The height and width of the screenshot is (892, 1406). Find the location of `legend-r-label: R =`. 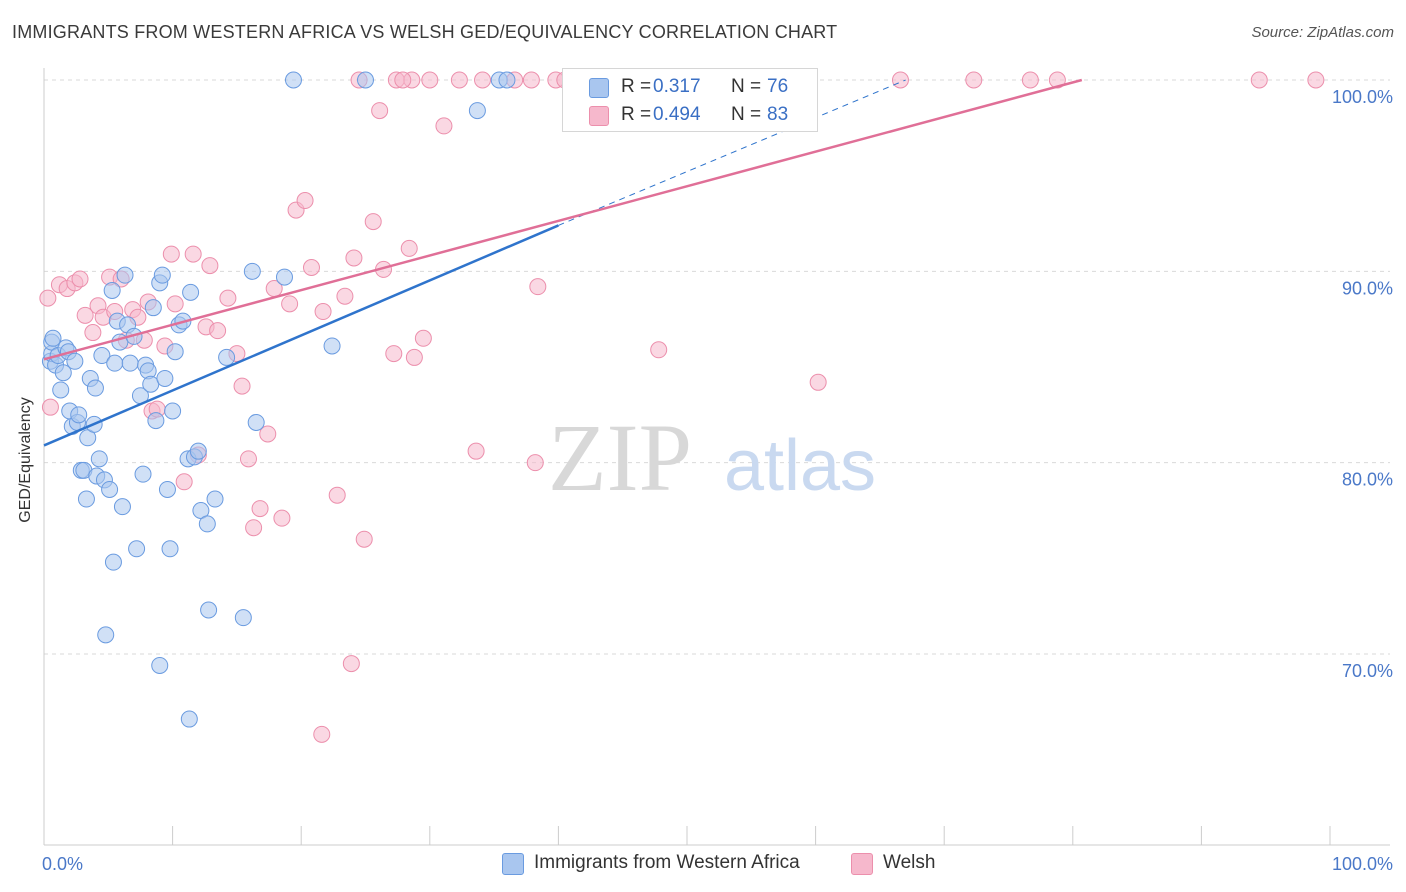

legend-r-label: R = is located at coordinates (636, 86).